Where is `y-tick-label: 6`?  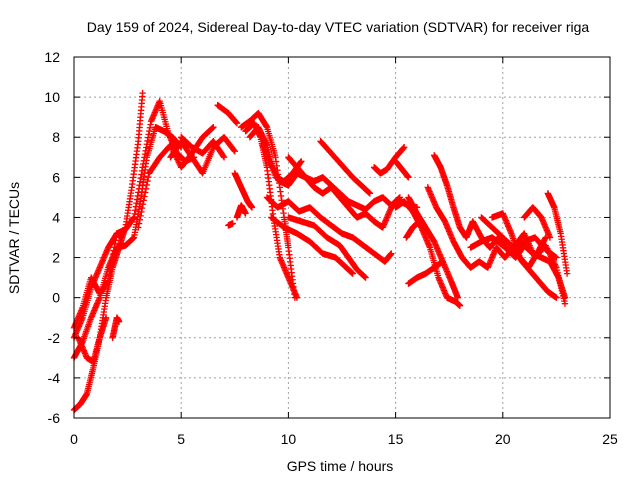 y-tick-label: 6 is located at coordinates (56, 177).